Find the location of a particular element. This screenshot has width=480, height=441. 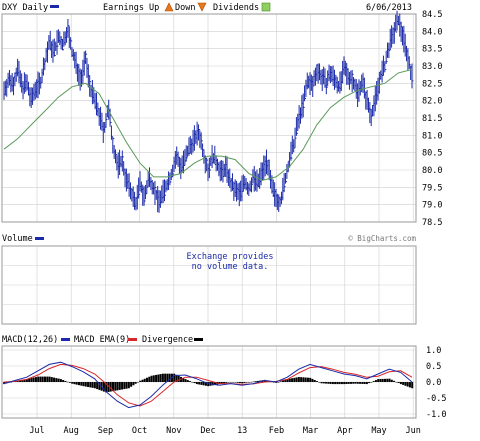

x-tick-label: 13 is located at coordinates (242, 431).